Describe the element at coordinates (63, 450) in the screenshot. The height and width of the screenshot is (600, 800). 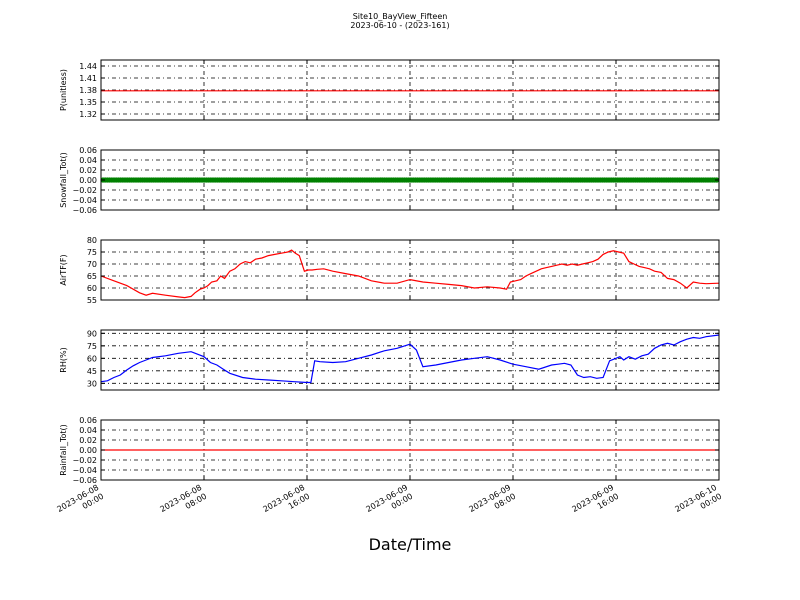
I see `y-axis-label: Rainfall_Tot()` at that location.